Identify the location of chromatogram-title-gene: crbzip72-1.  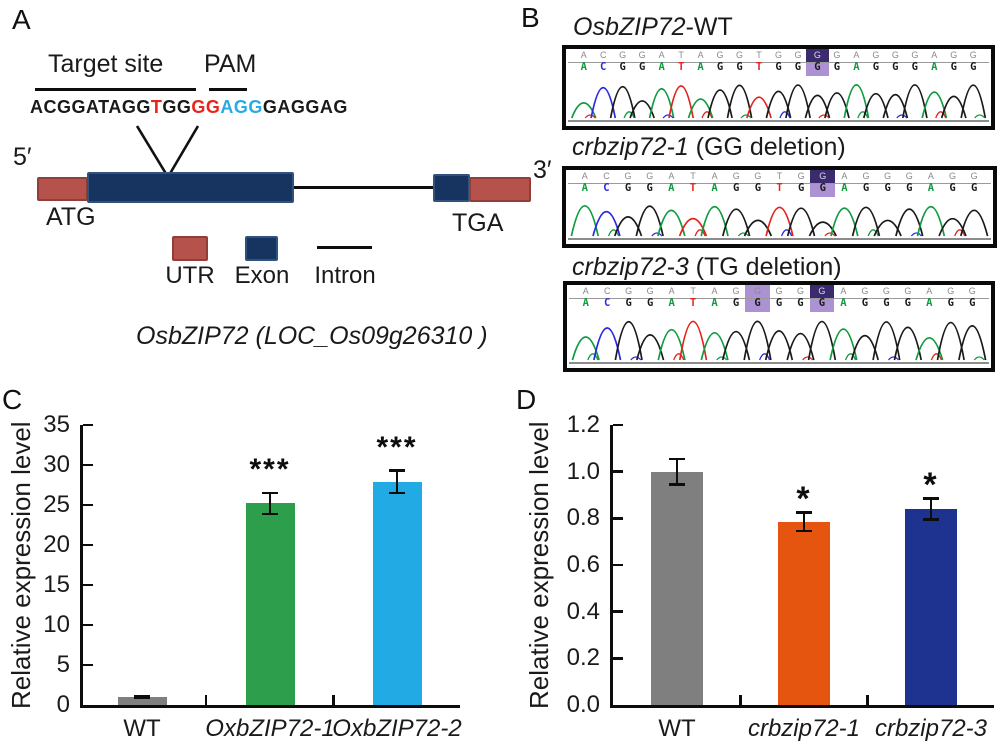
(630, 147).